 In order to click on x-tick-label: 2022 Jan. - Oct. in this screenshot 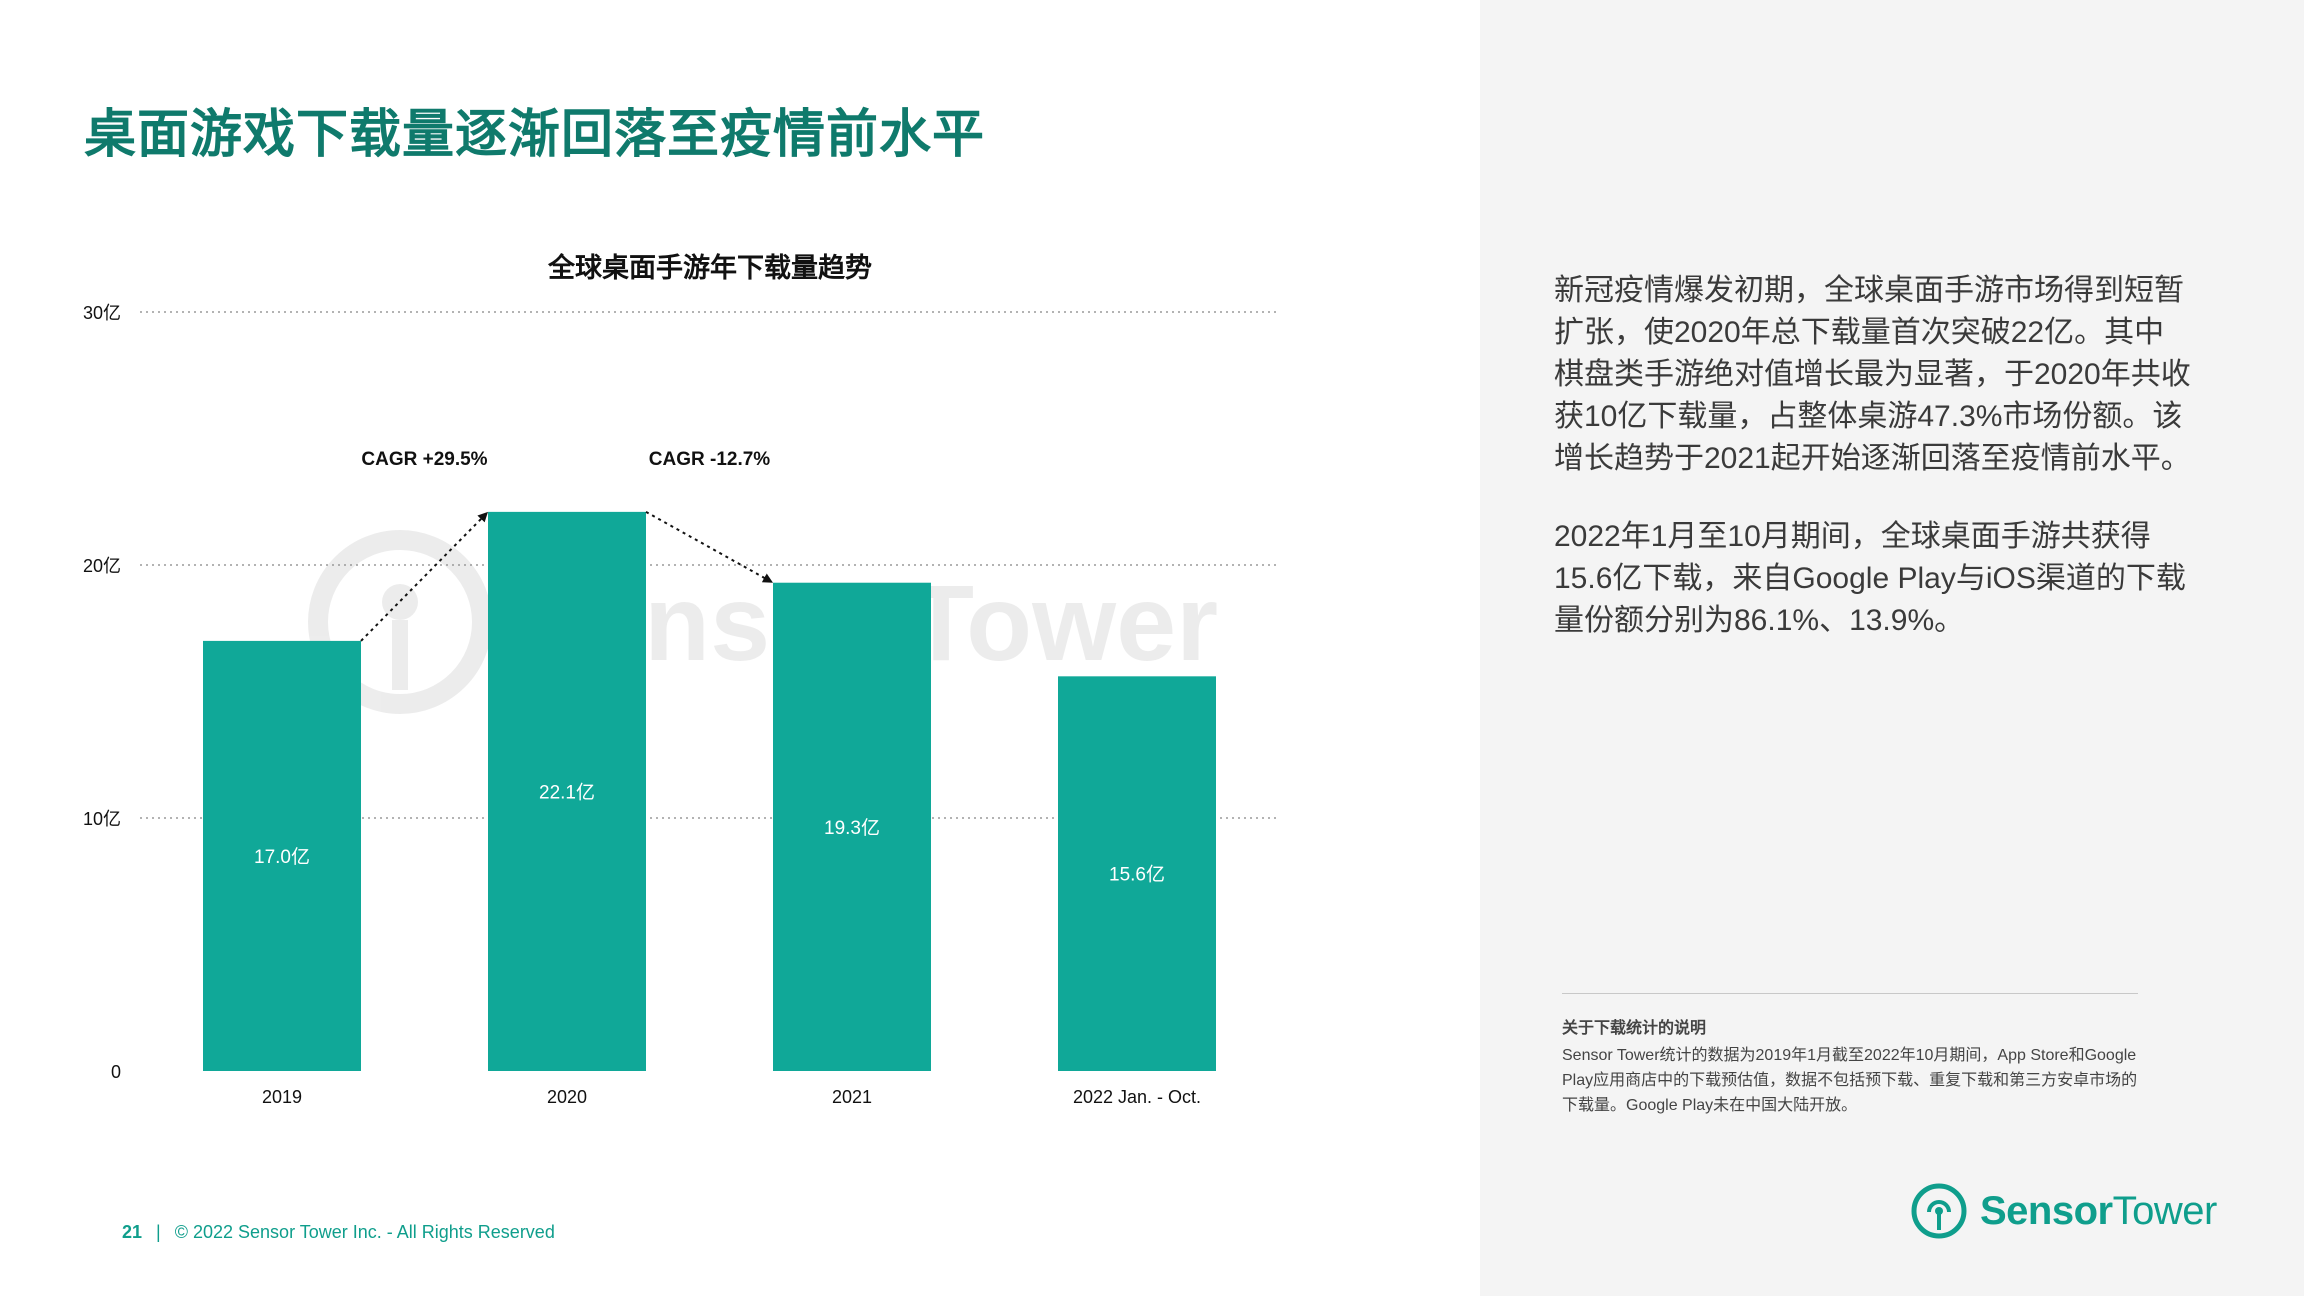, I will do `click(1137, 1097)`.